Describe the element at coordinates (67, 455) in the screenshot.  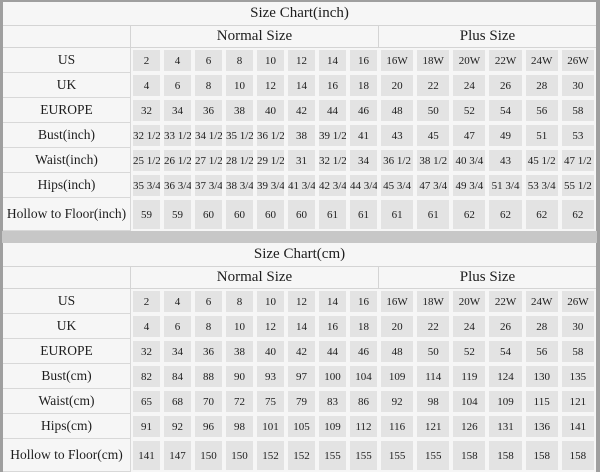
I see `size-row-label: Hollow to Floor(cm)` at that location.